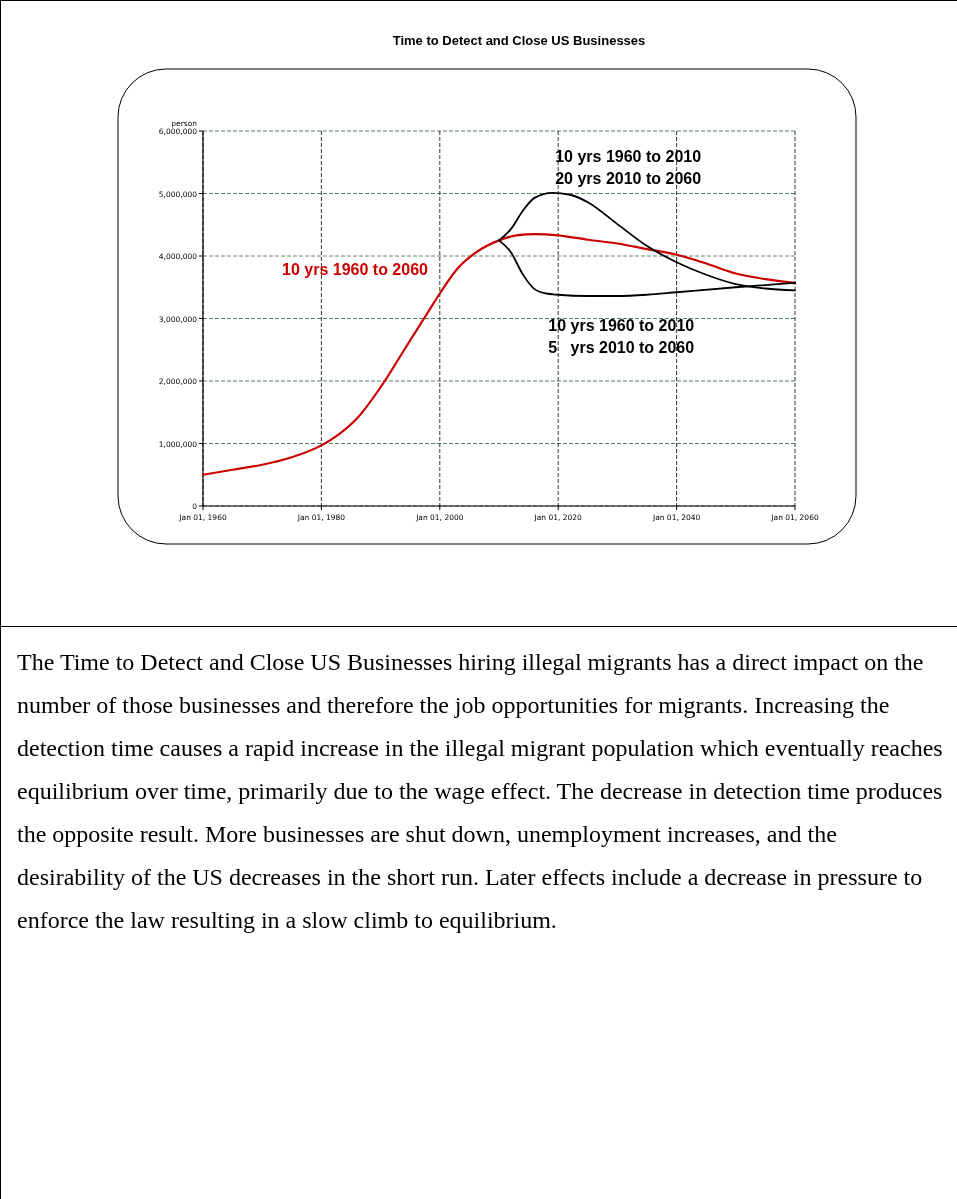 This screenshot has height=1199, width=957. What do you see at coordinates (355, 269) in the screenshot?
I see `series-label: 10 yrs 1960 to 2060` at bounding box center [355, 269].